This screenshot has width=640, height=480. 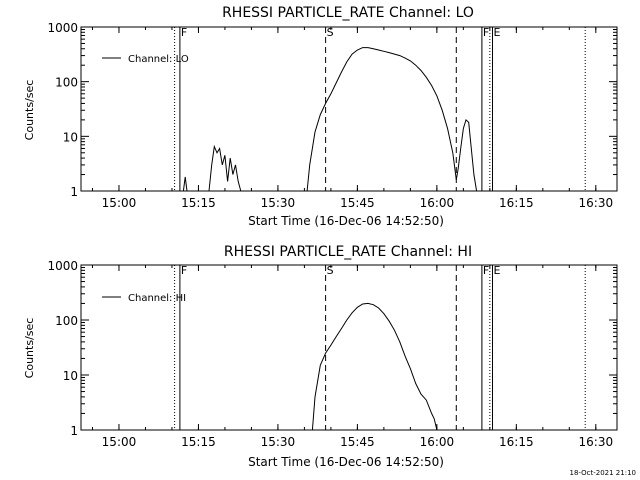 I want to click on legend-label: Channel: HI, so click(x=157, y=298).